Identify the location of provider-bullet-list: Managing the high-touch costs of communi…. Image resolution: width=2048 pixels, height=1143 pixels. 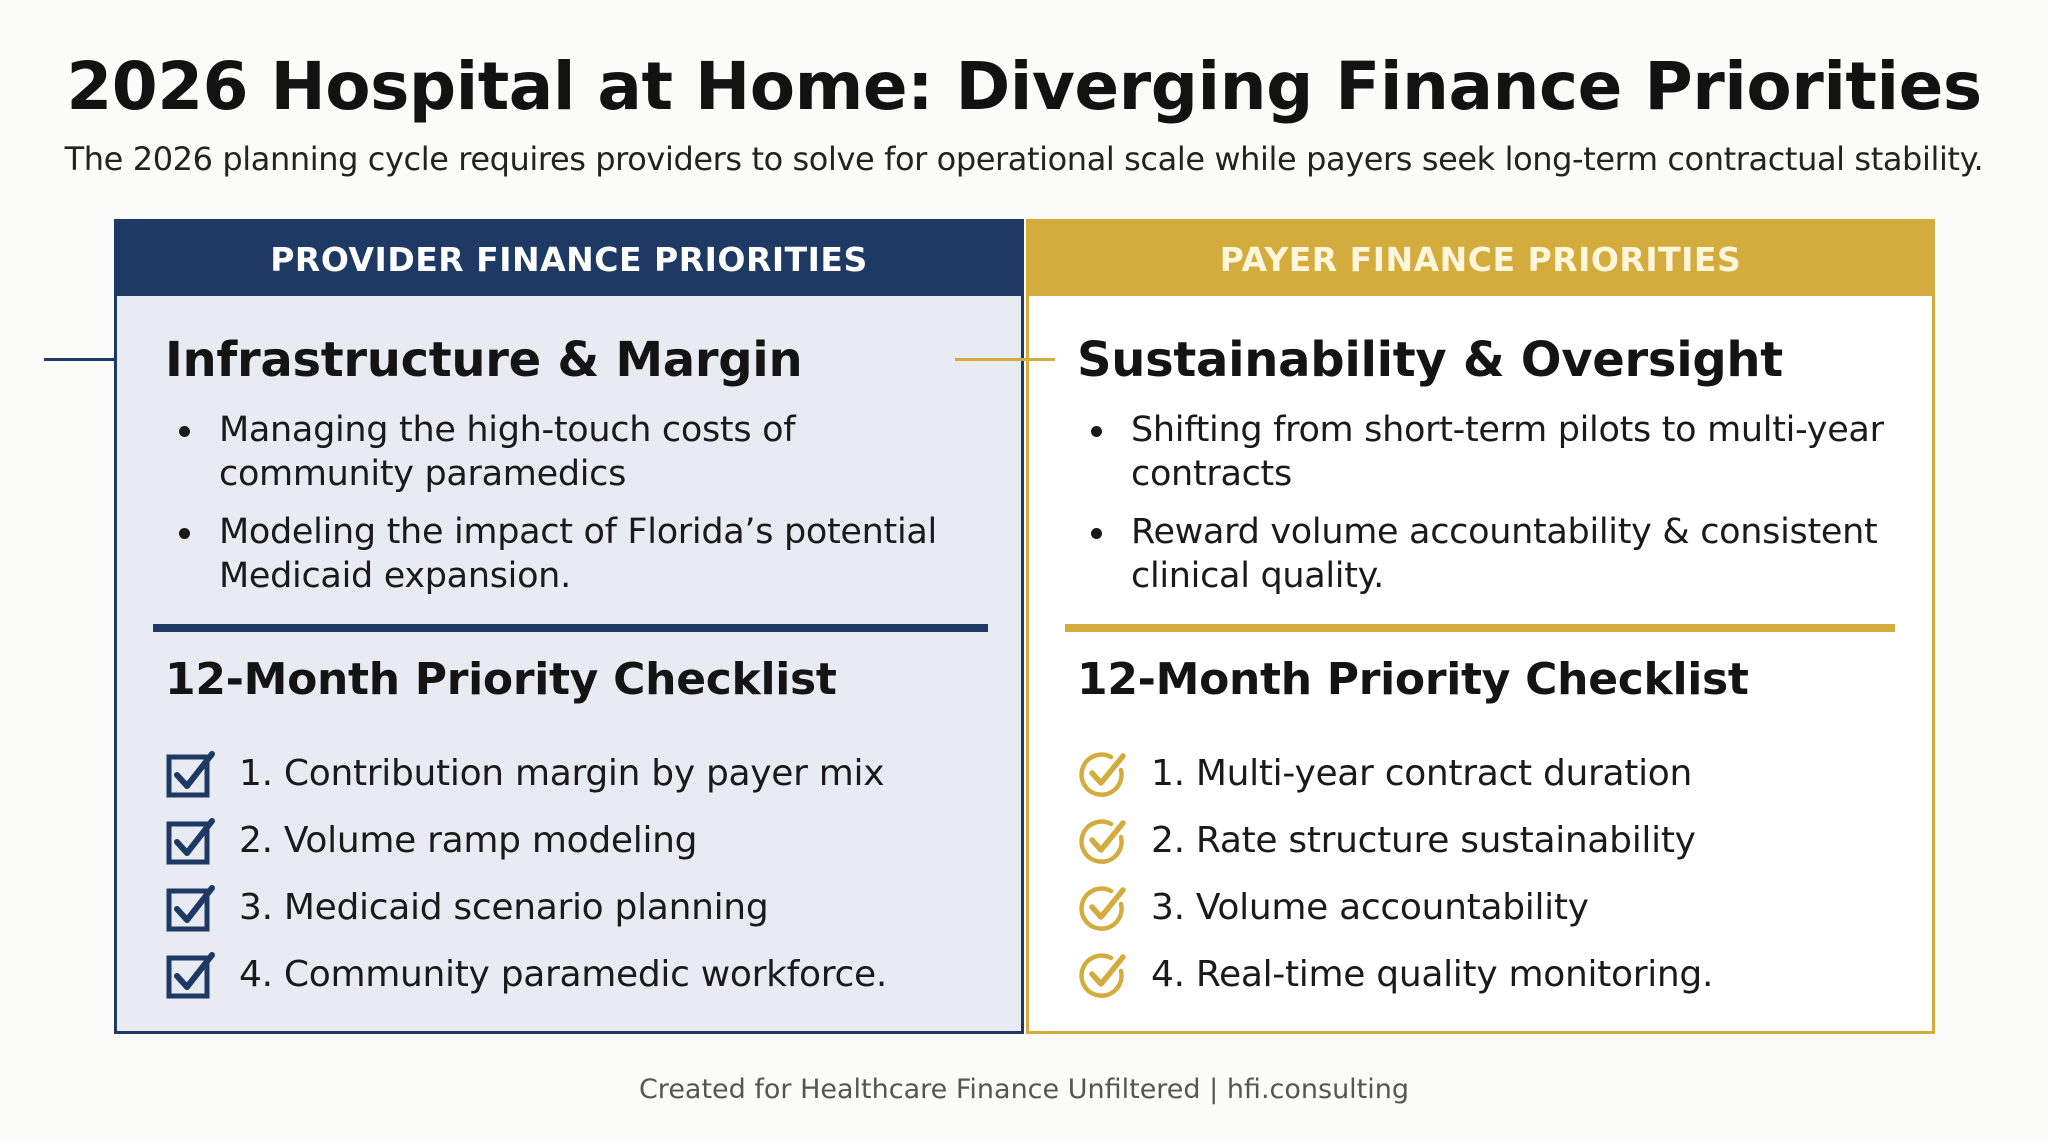
(580, 510).